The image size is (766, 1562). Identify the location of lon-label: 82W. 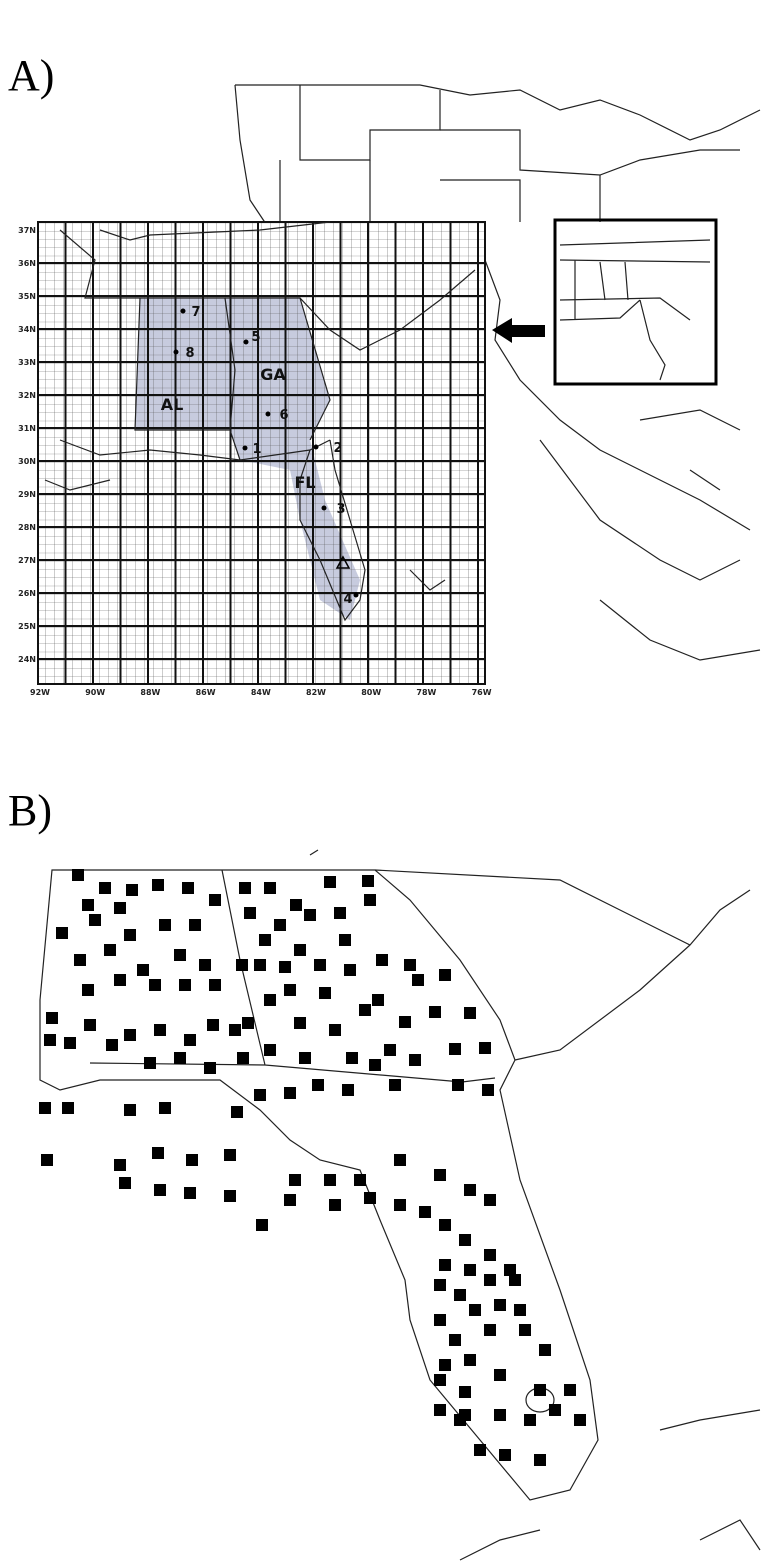
(316, 692).